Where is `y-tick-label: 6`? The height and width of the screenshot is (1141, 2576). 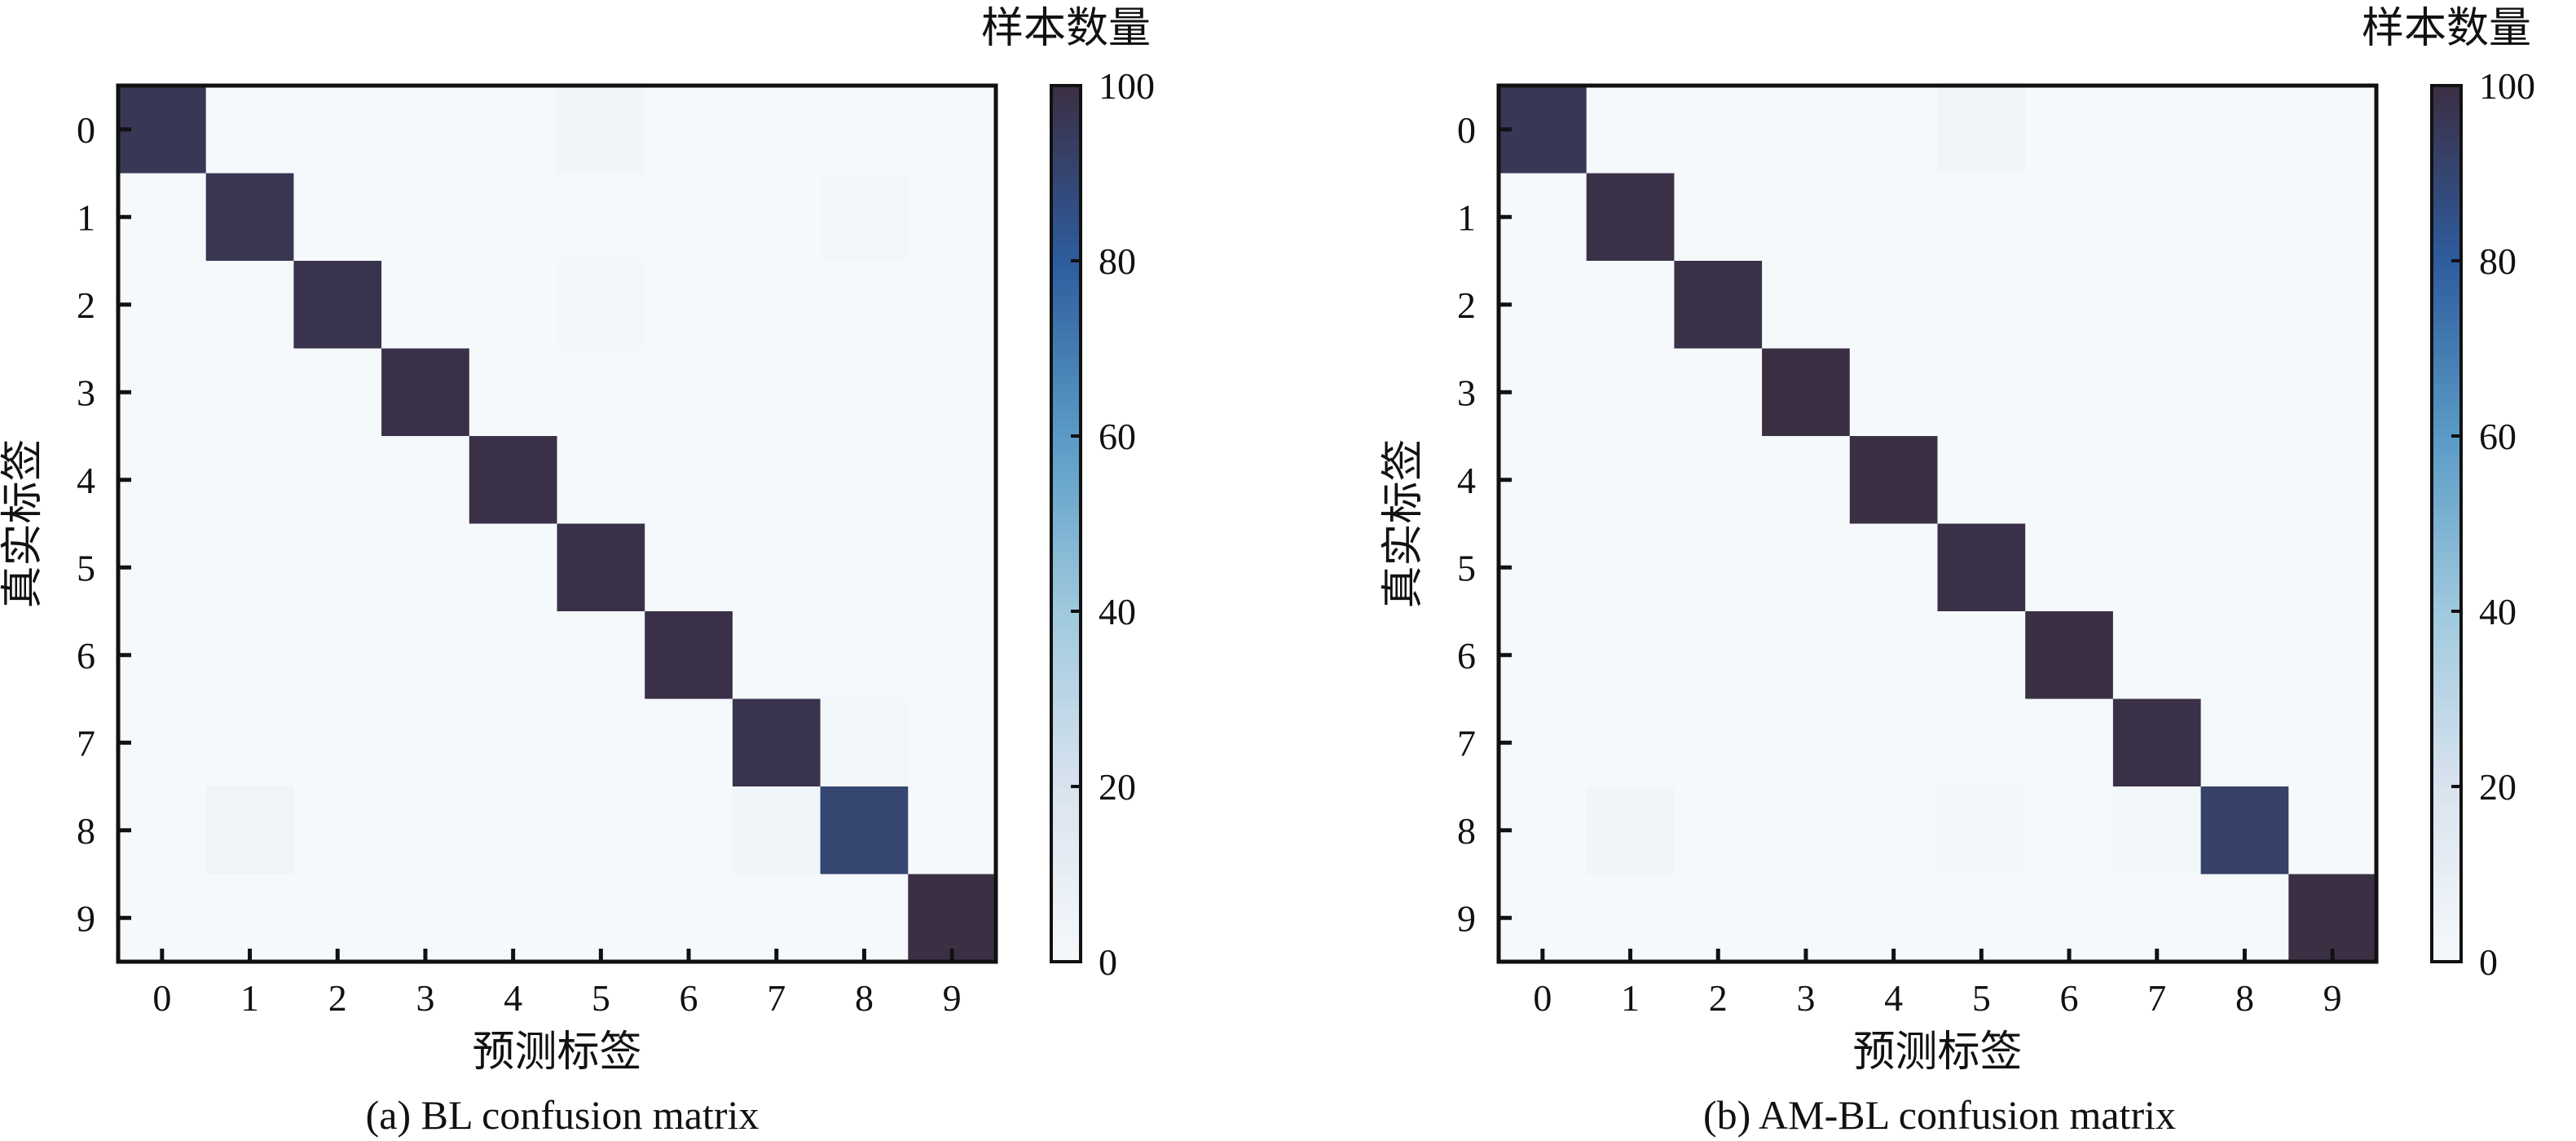 y-tick-label: 6 is located at coordinates (1466, 655).